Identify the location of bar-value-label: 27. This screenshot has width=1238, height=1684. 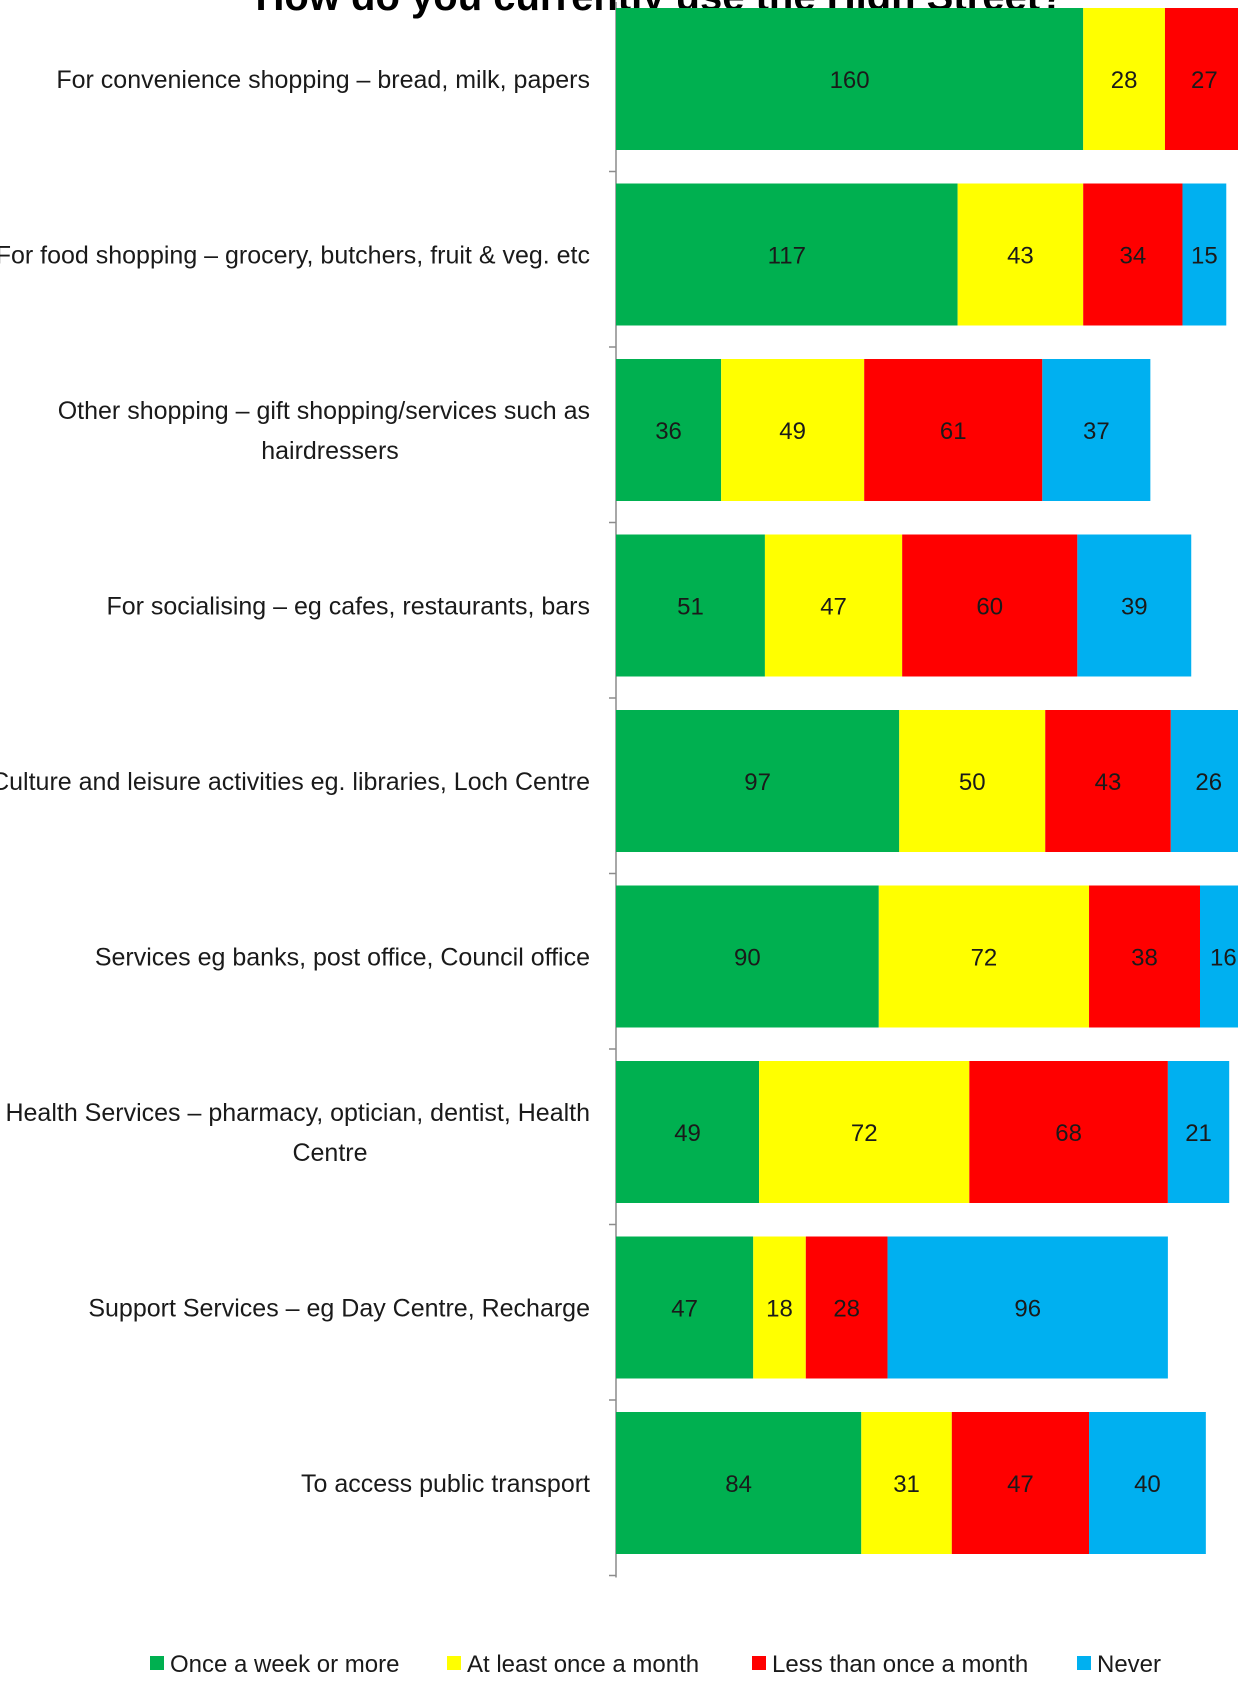
(1204, 80).